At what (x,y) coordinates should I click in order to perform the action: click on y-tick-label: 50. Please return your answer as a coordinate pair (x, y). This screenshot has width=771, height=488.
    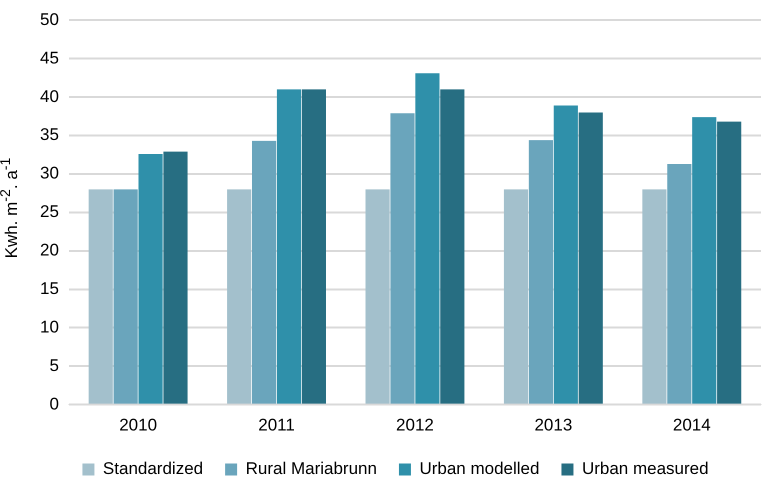
    Looking at the image, I should click on (49, 19).